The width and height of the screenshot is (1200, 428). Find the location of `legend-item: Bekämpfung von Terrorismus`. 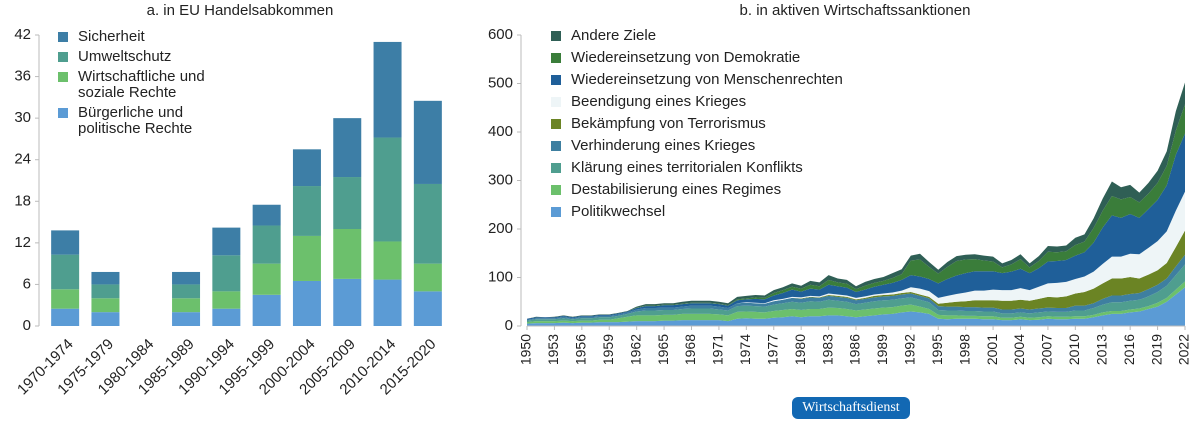

legend-item: Bekämpfung von Terrorismus is located at coordinates (697, 124).